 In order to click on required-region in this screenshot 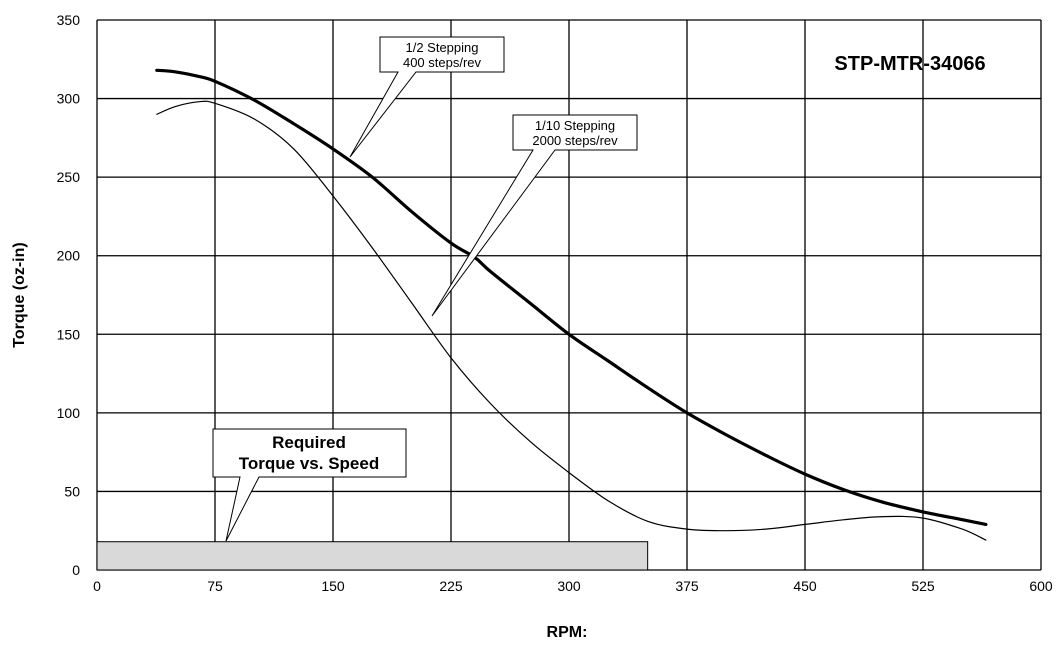, I will do `click(372, 556)`.